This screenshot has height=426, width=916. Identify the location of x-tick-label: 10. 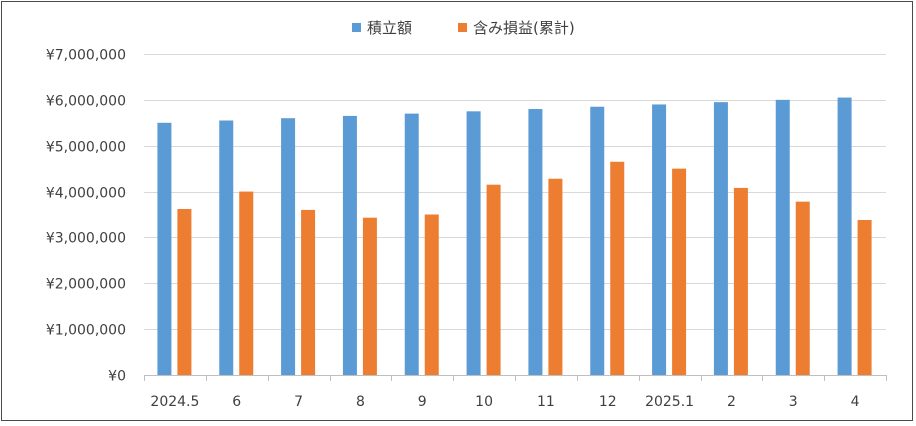
(484, 402).